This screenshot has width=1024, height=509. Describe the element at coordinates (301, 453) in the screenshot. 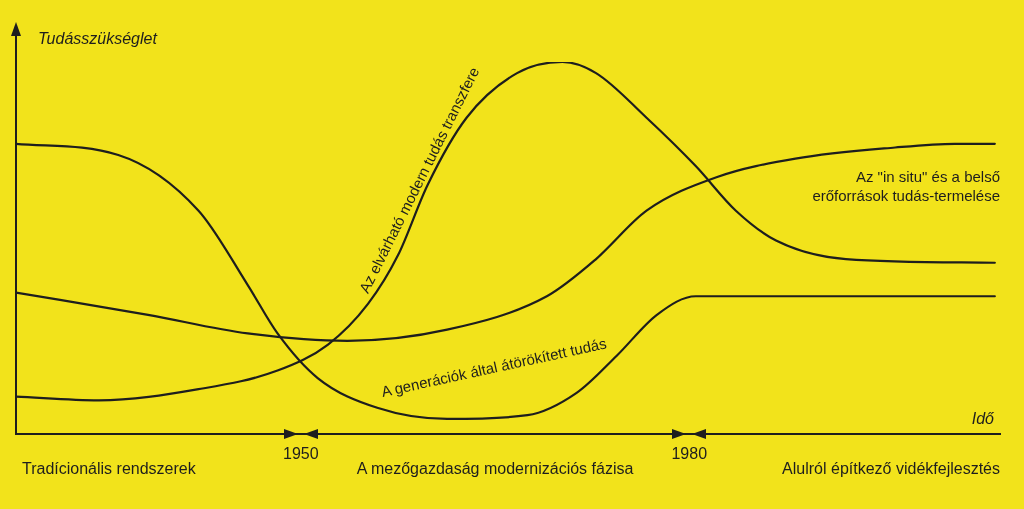

I see `x-tick-label: 1950` at that location.